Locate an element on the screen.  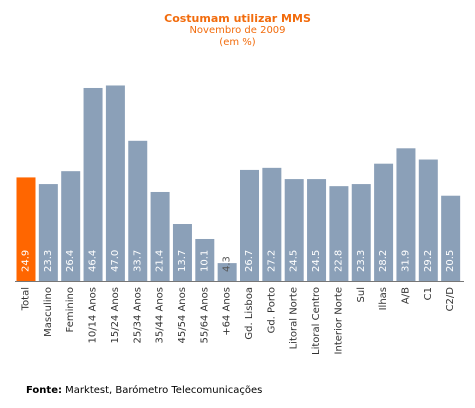
data-label: 26.7 is located at coordinates (249, 261).